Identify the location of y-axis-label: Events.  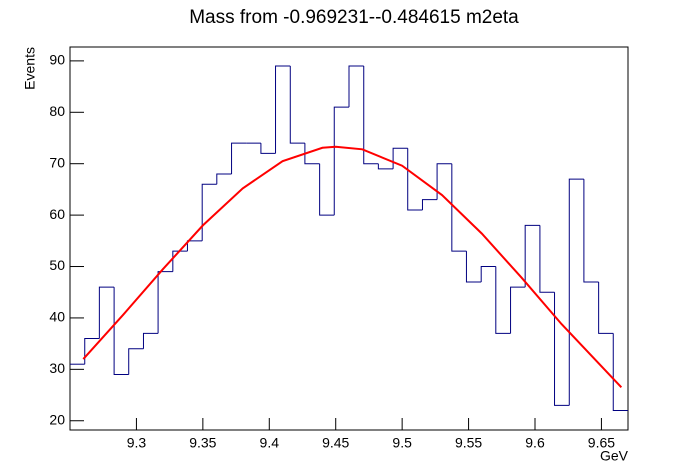
(30, 68).